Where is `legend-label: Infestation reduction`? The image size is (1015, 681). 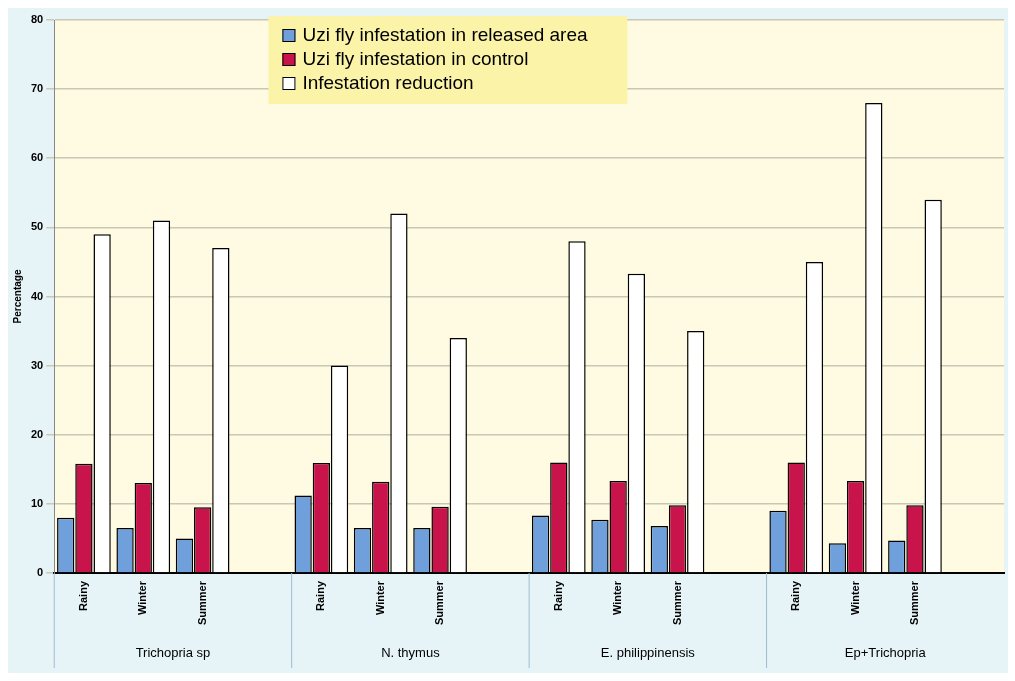
legend-label: Infestation reduction is located at coordinates (388, 83).